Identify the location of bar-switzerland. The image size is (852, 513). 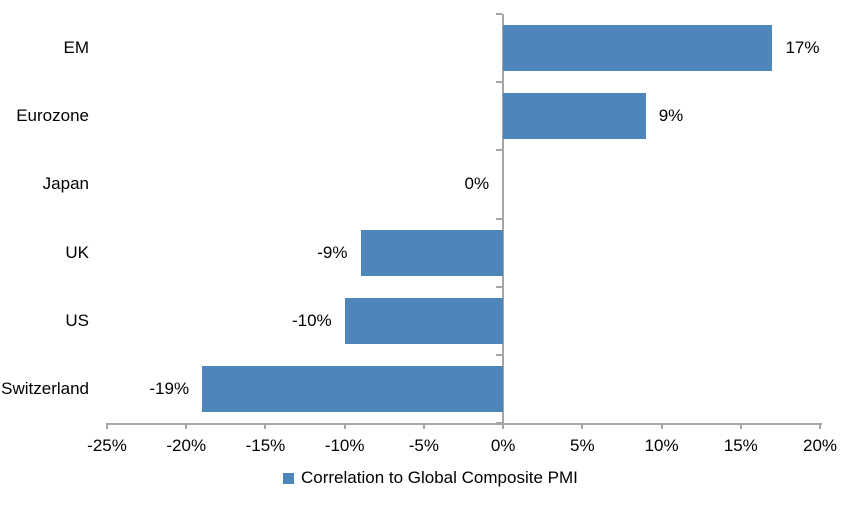
(353, 388).